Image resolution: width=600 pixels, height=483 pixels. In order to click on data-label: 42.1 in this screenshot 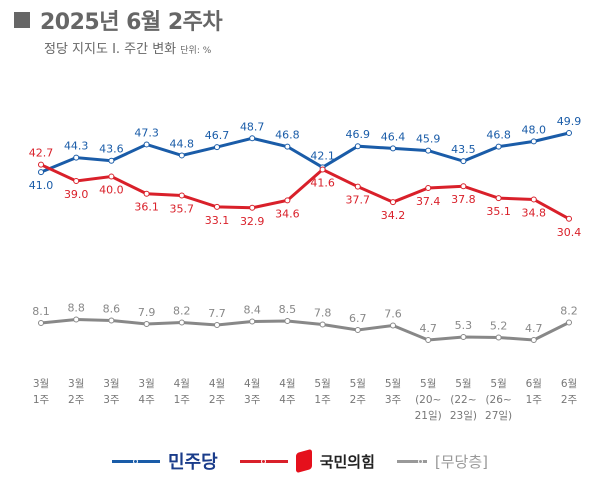, I will do `click(322, 155)`.